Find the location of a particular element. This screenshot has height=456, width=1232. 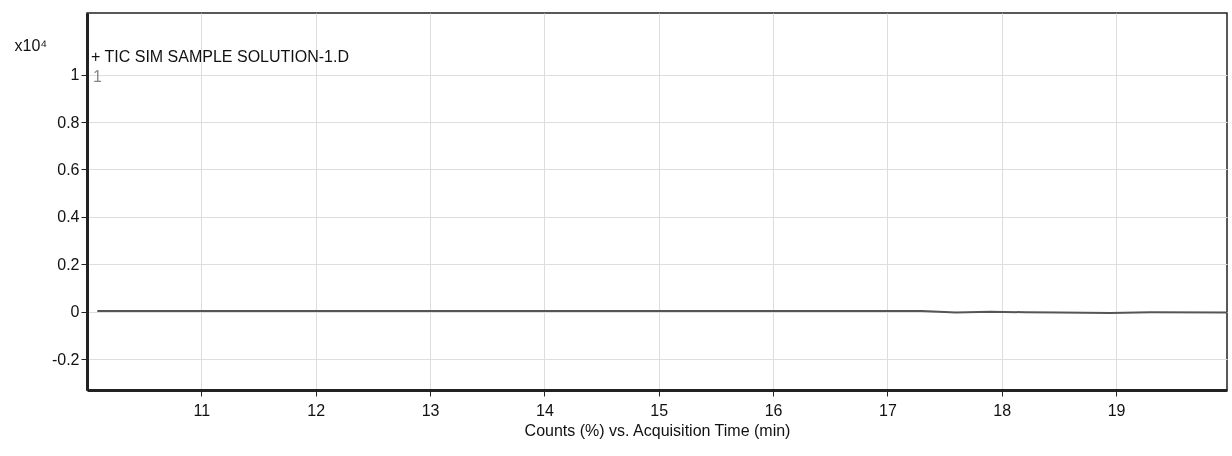

y-axis-title: x10⁴ is located at coordinates (31, 45).